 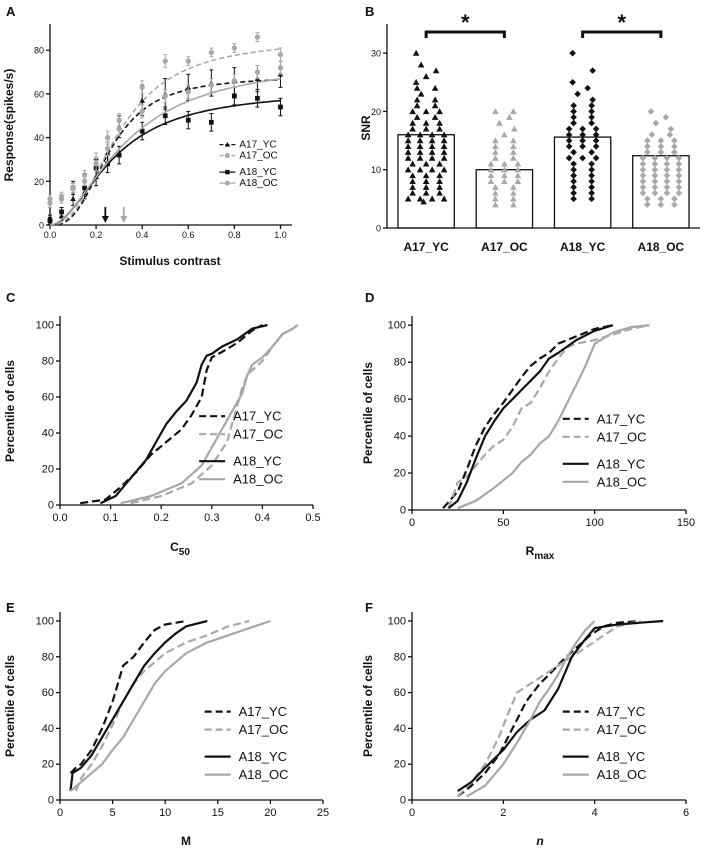 I want to click on c50-arrow-head, so click(x=124, y=219).